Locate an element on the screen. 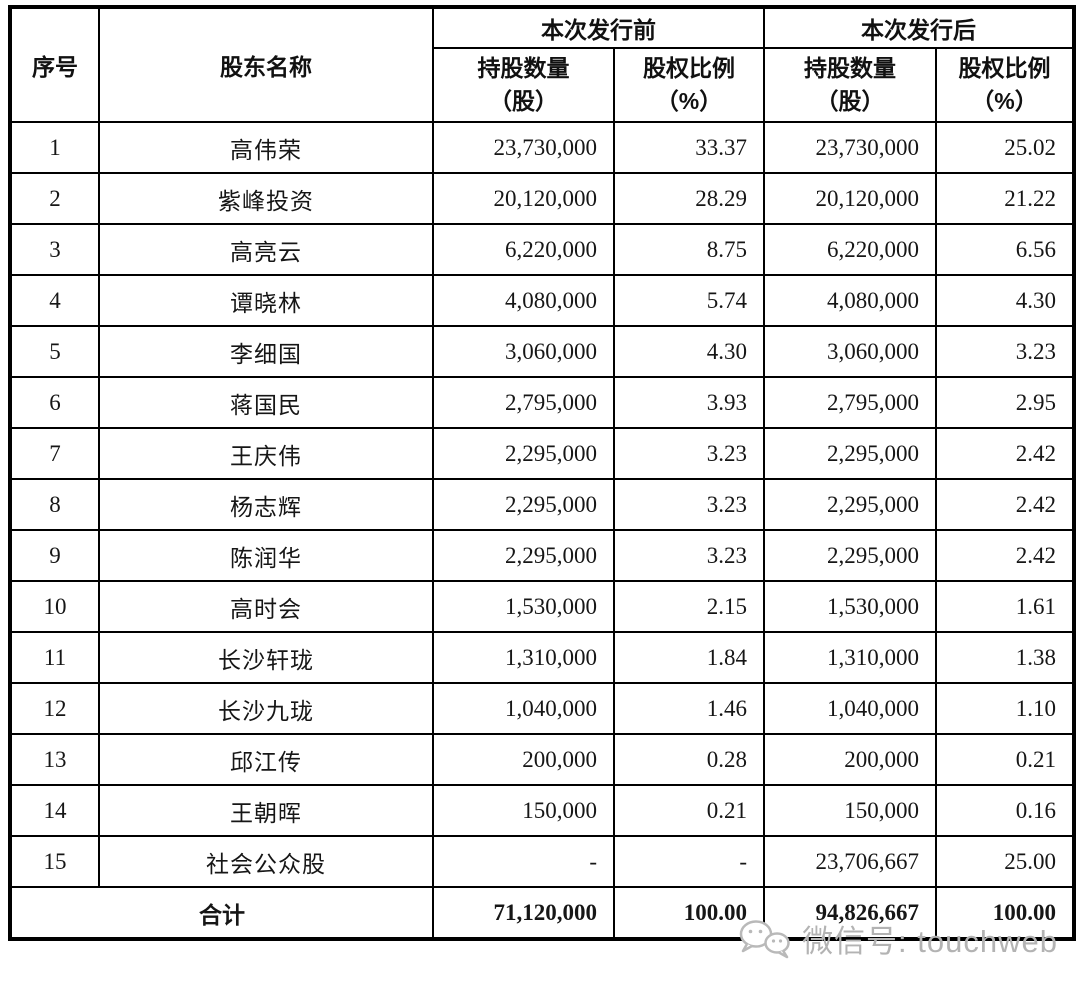  cell-shares-before: 4,080,000 is located at coordinates (523, 300).